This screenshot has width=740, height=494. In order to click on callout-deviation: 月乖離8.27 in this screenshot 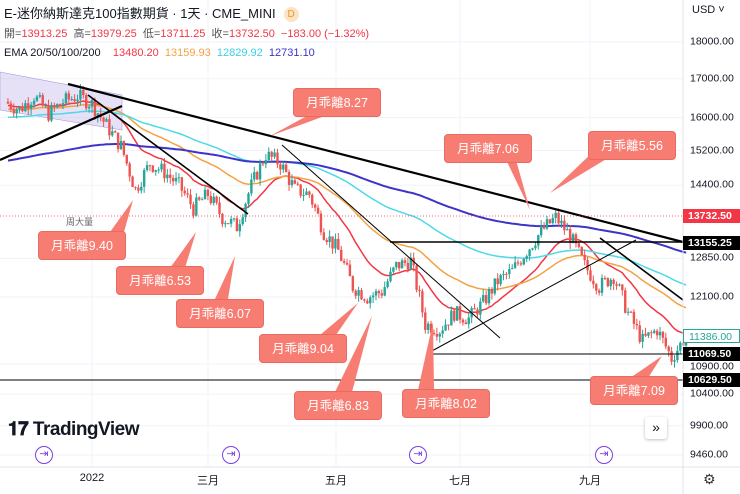, I will do `click(337, 102)`.